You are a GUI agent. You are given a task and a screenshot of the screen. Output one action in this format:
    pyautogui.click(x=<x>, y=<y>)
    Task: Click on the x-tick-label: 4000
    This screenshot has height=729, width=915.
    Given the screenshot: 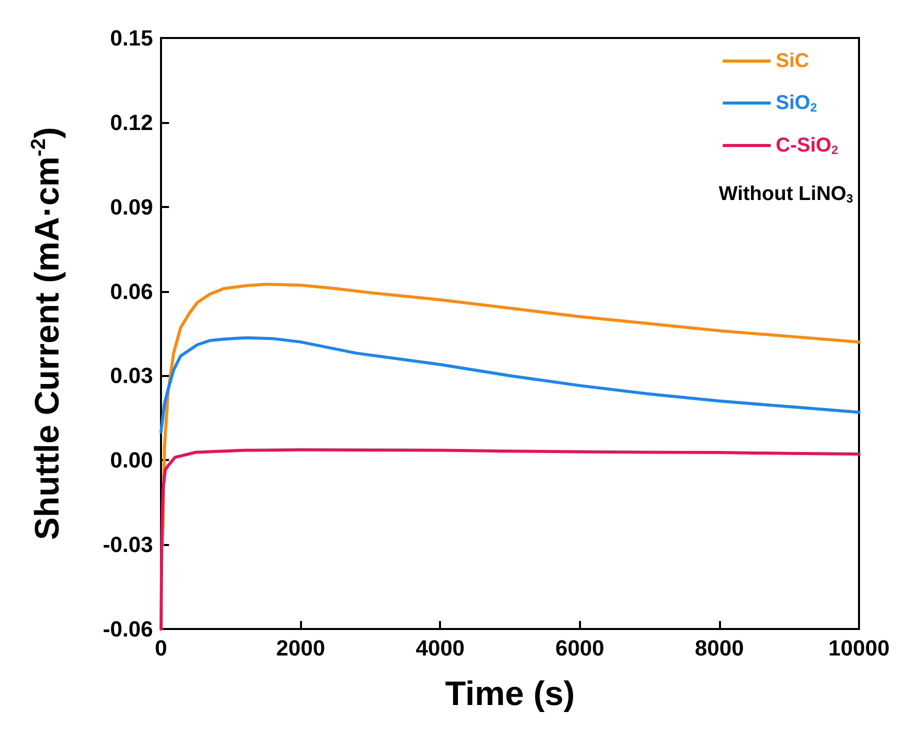 What is the action you would take?
    pyautogui.click(x=440, y=648)
    